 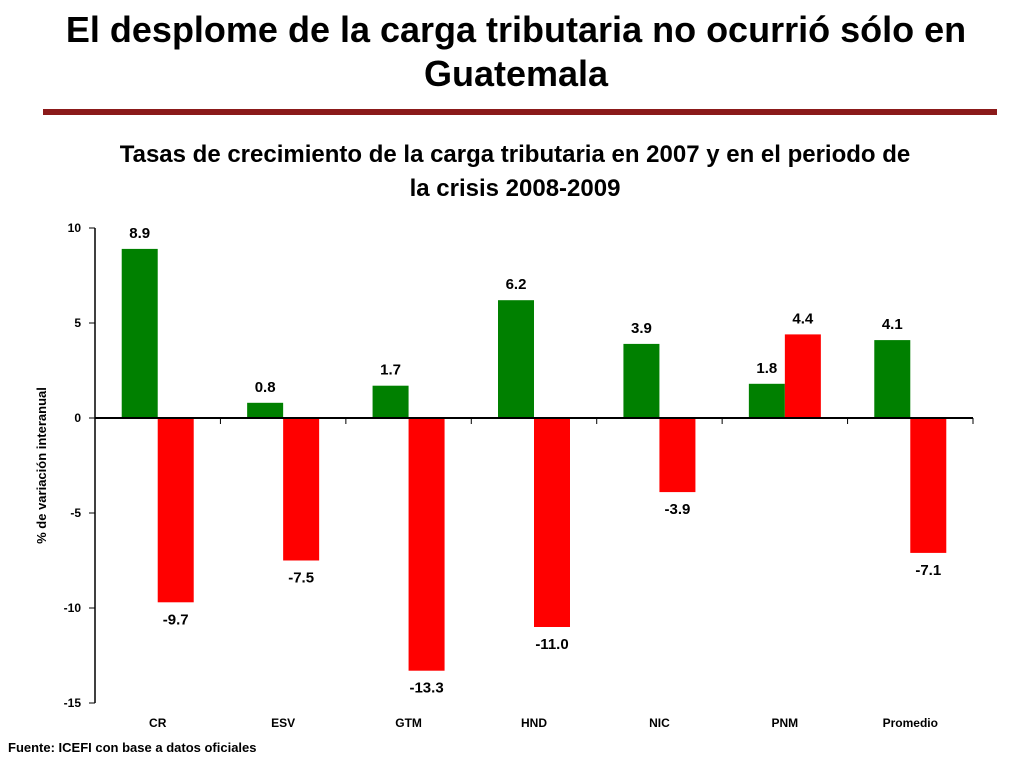 What do you see at coordinates (139, 233) in the screenshot?
I see `data-label: 8.9` at bounding box center [139, 233].